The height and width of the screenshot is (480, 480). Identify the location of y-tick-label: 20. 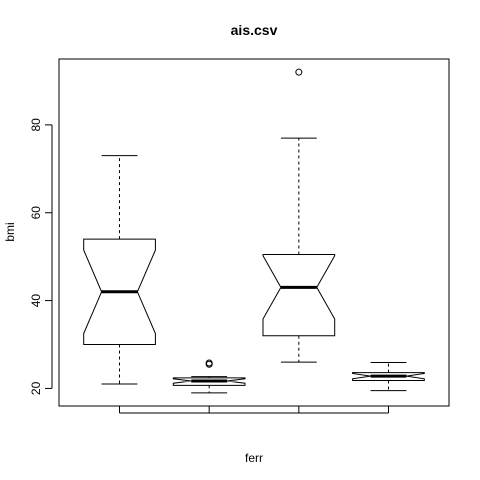
(36, 388).